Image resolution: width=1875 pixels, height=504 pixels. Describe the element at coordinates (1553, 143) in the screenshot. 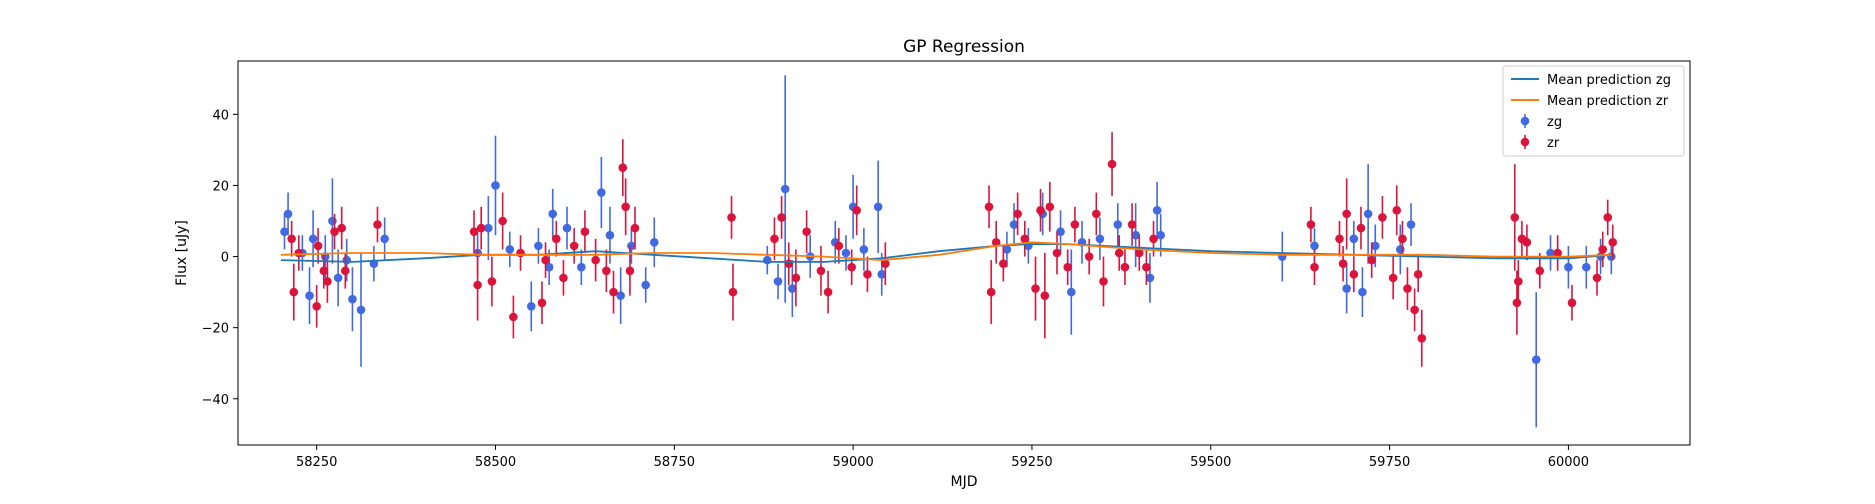

I see `legend-label: zr` at that location.